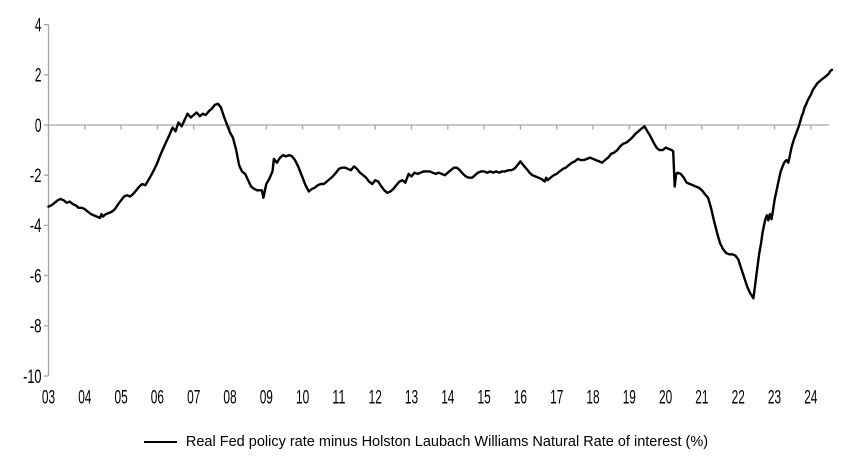  I want to click on y-axis-tick-label: -10, so click(32, 377).